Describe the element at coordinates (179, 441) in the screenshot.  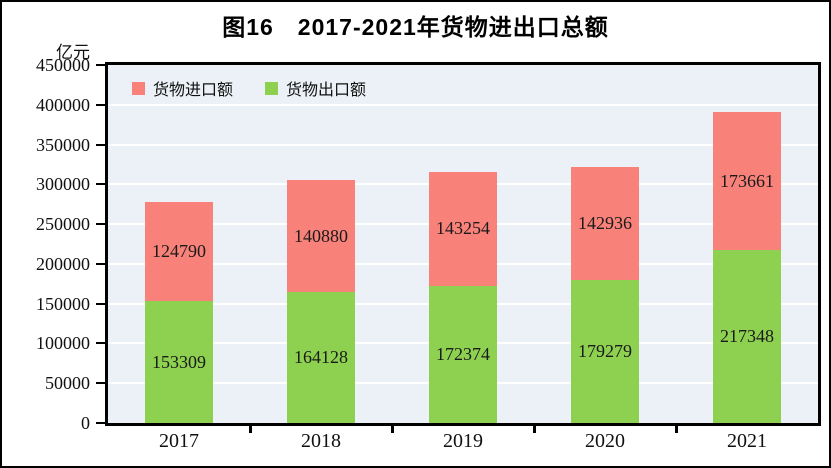
I see `x-tick-label-2017: 2017` at that location.